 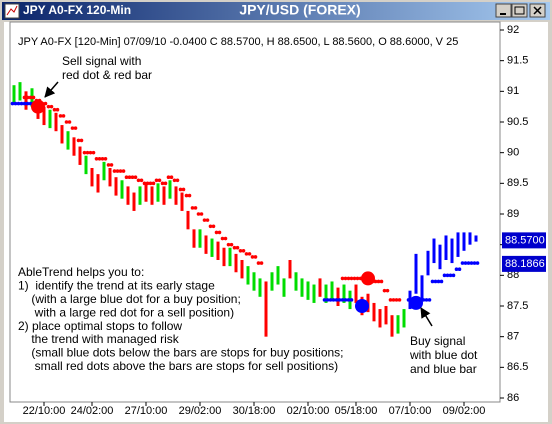 I want to click on x-tick-label: 22/10:00, so click(x=44, y=411).